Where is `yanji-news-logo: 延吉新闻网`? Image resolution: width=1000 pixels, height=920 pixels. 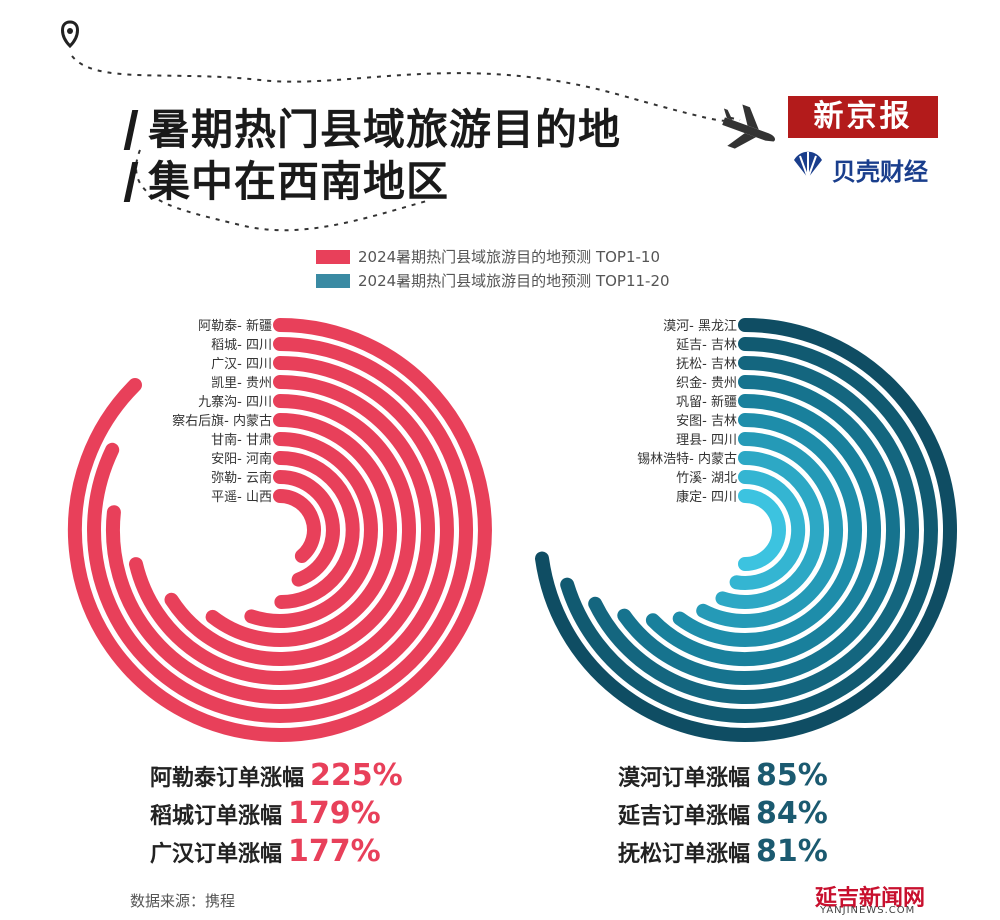 yanji-news-logo: 延吉新闻网 is located at coordinates (870, 898).